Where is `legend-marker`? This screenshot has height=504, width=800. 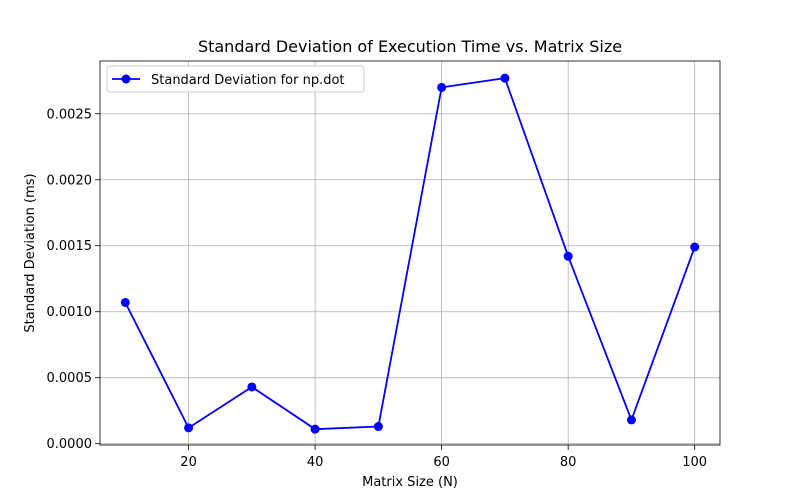
legend-marker is located at coordinates (126, 79).